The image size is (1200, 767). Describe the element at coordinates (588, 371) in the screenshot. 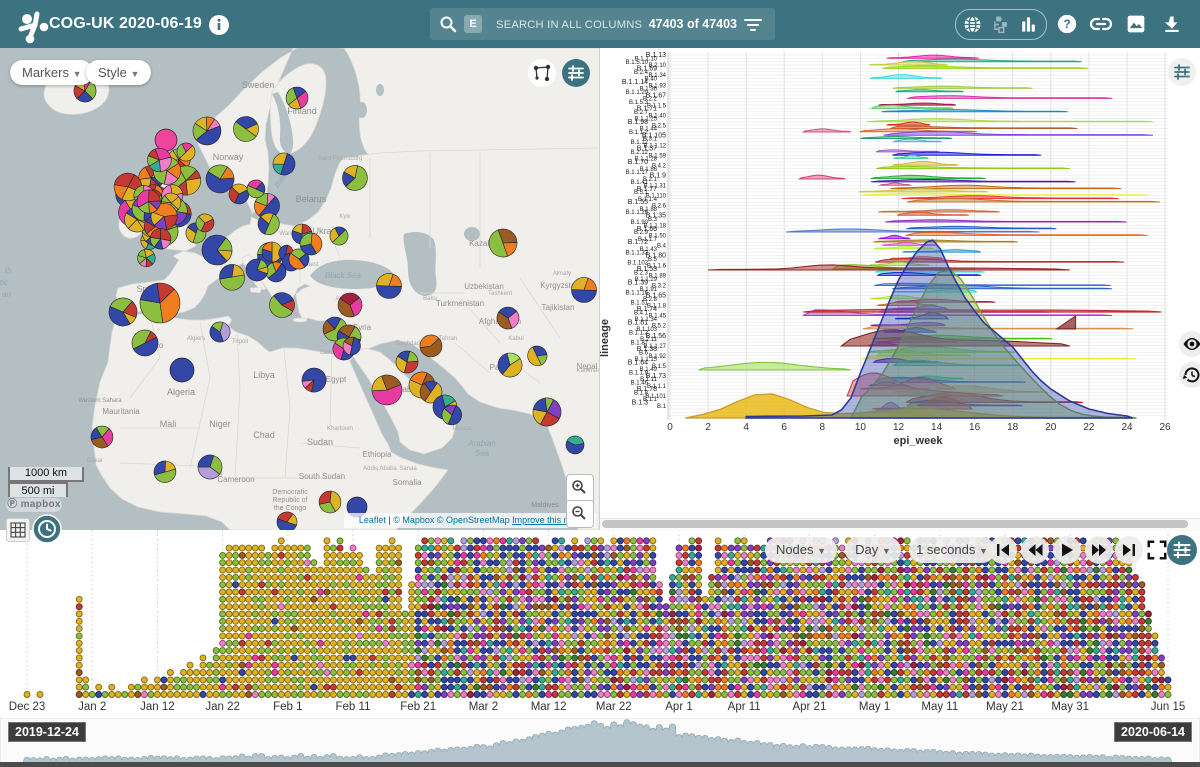

I see `svg-text: Kathmandu` at that location.